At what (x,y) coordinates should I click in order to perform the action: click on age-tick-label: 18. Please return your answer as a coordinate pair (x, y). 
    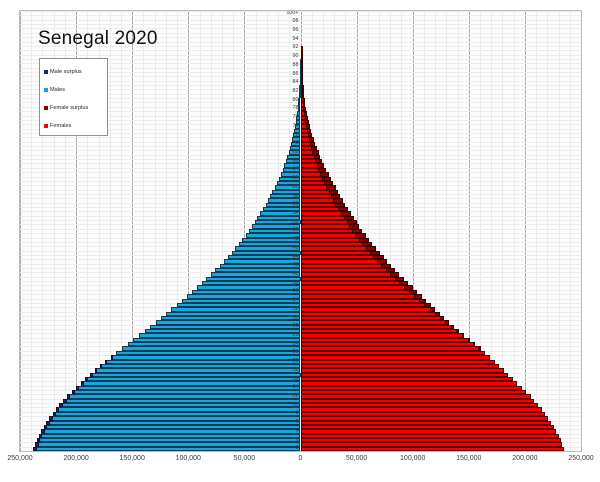
    Looking at the image, I should click on (295, 369).